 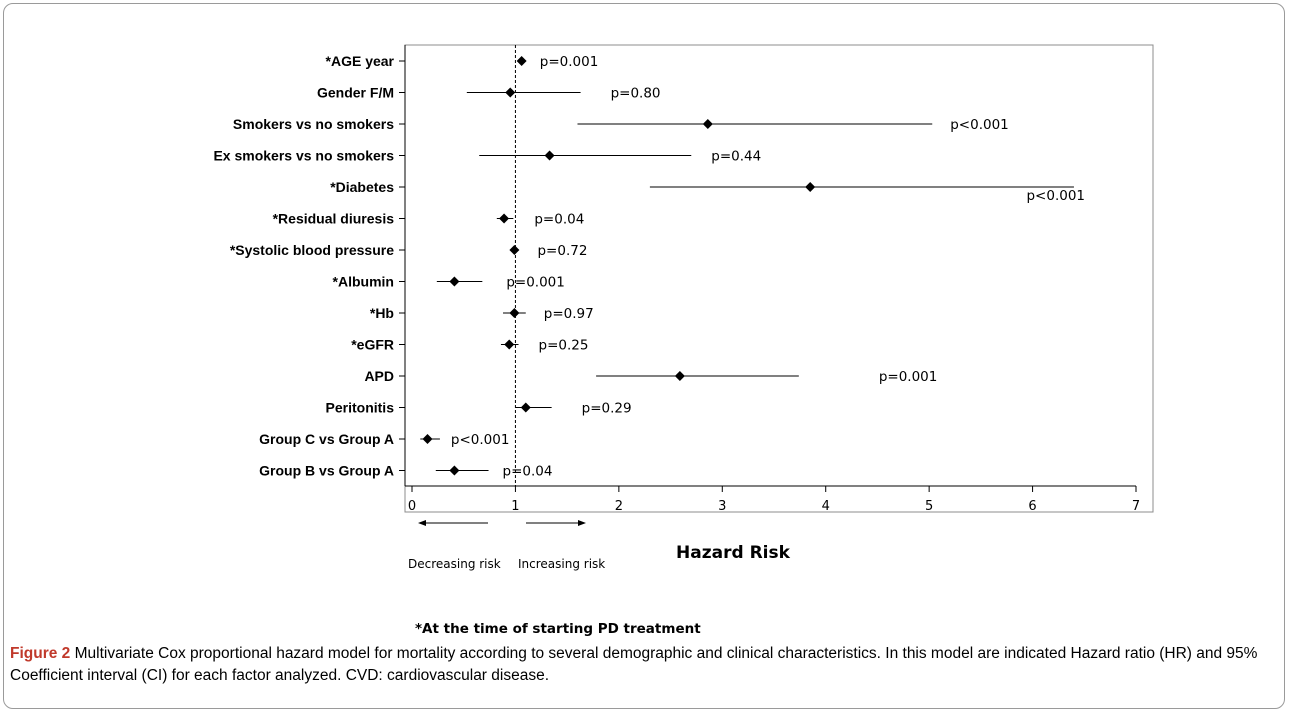 What do you see at coordinates (379, 376) in the screenshot?
I see `row-label: APD` at bounding box center [379, 376].